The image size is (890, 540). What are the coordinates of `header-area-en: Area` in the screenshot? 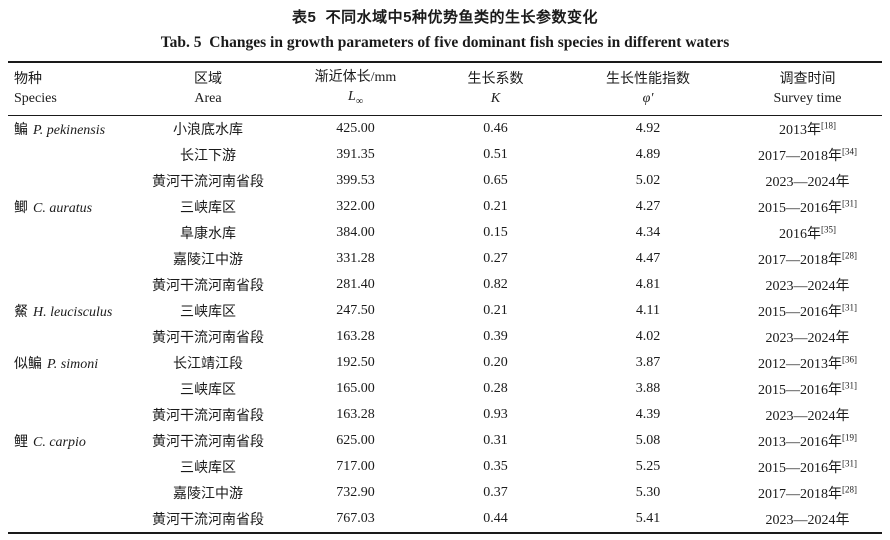 It's located at (208, 99).